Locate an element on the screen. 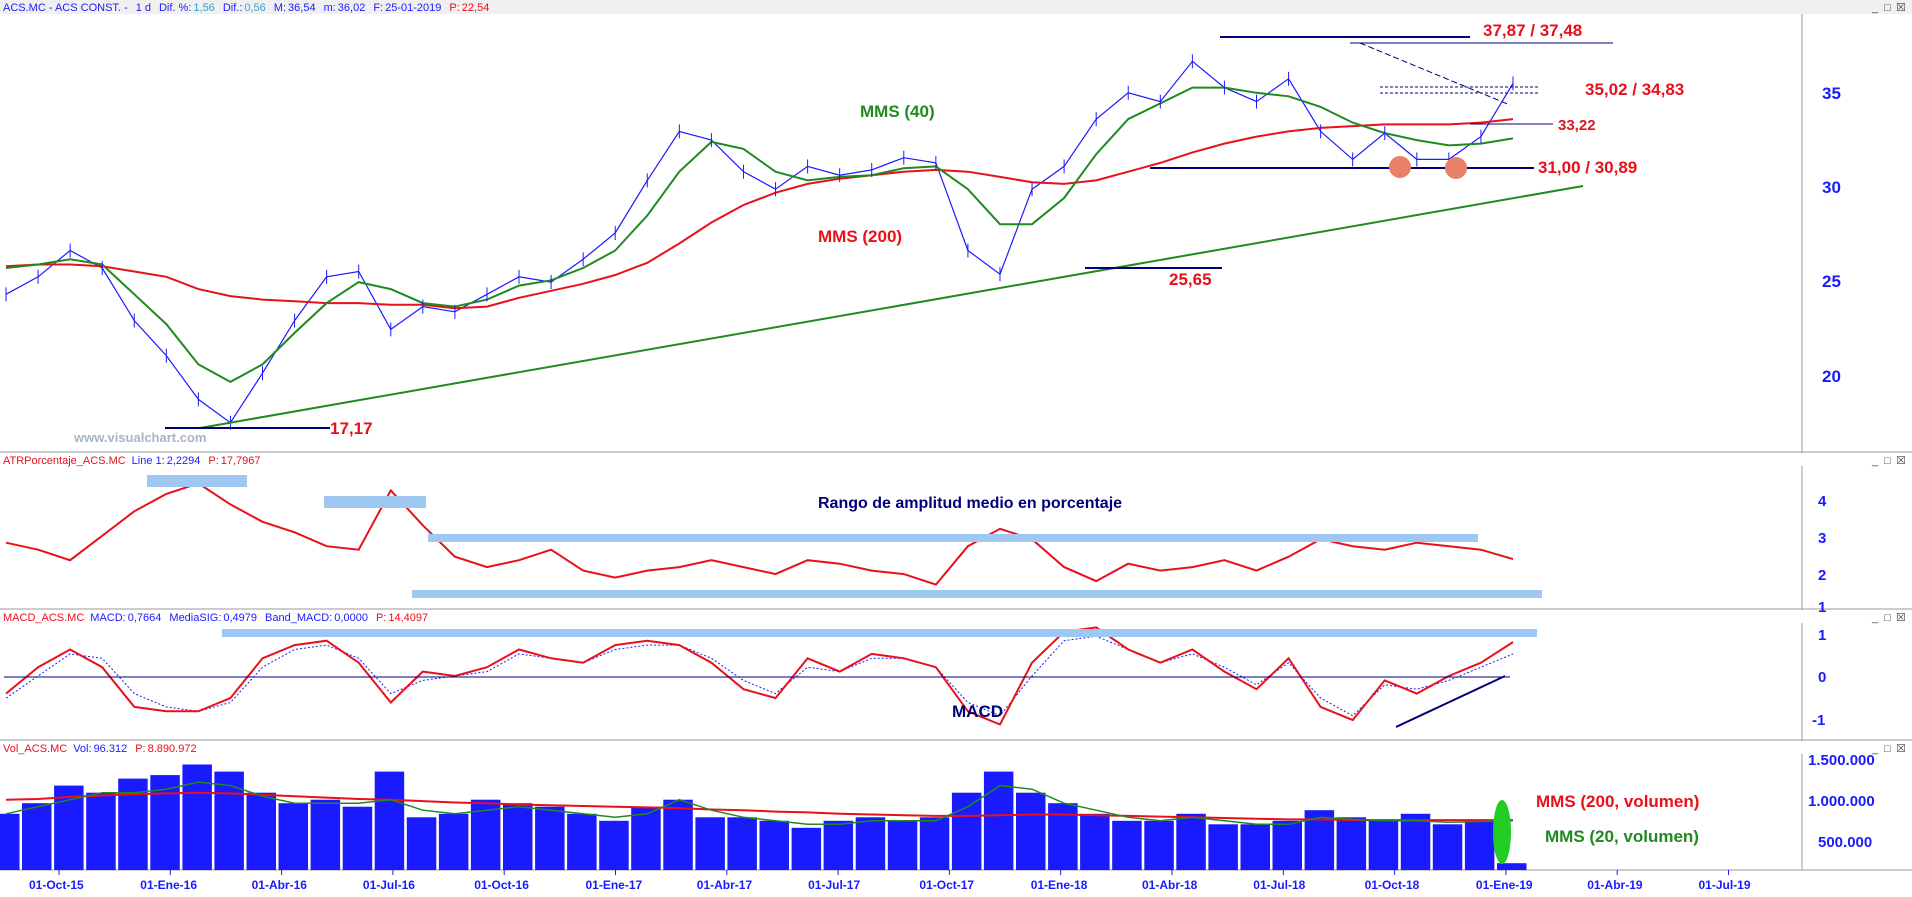 The image size is (1912, 897). x-tick-label: 01-Abr-19 is located at coordinates (1615, 885).